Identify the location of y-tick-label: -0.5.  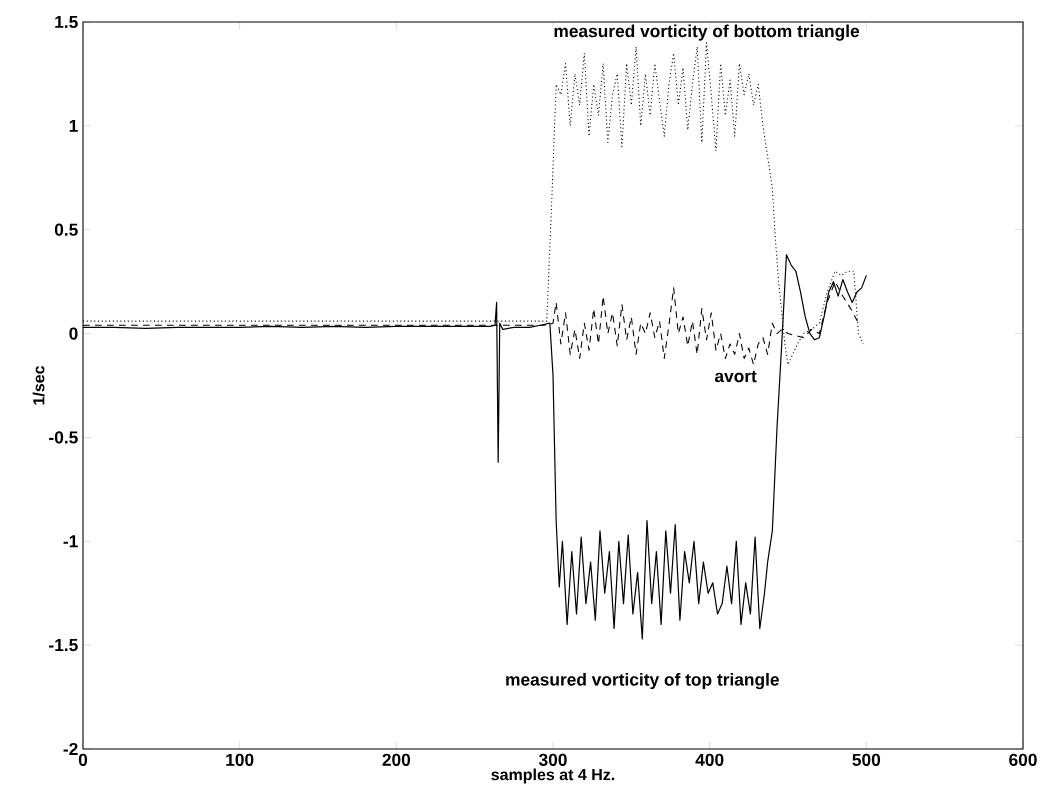
(63, 437).